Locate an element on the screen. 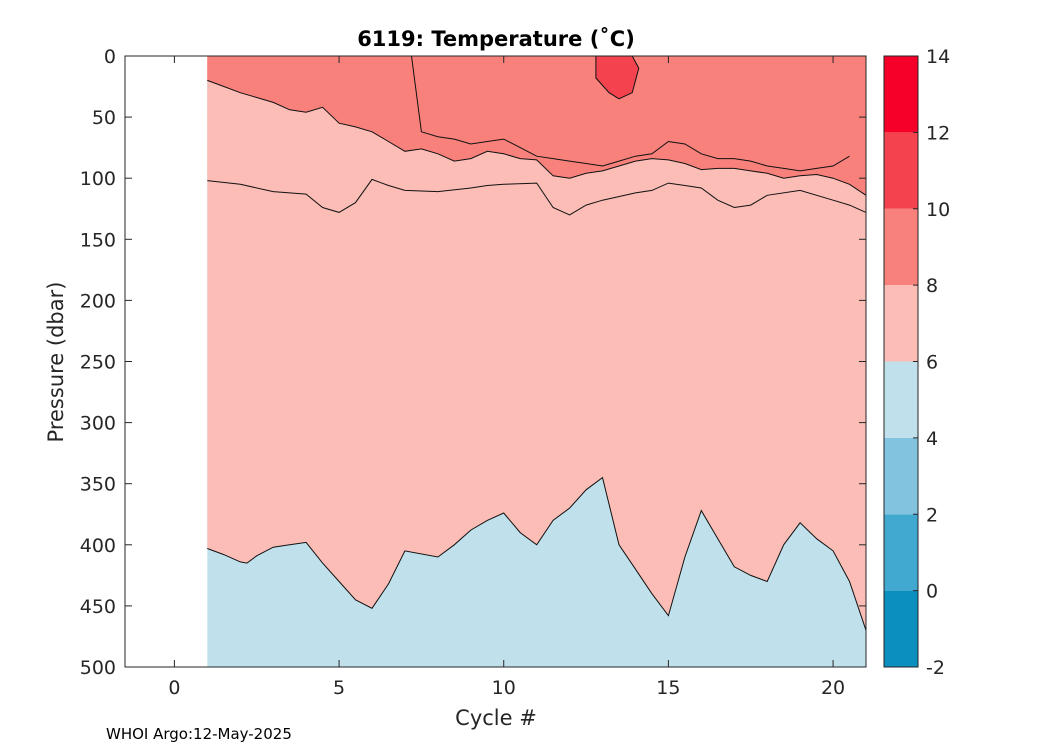 The width and height of the screenshot is (1050, 750). band-10-12-patch is located at coordinates (617, 77).